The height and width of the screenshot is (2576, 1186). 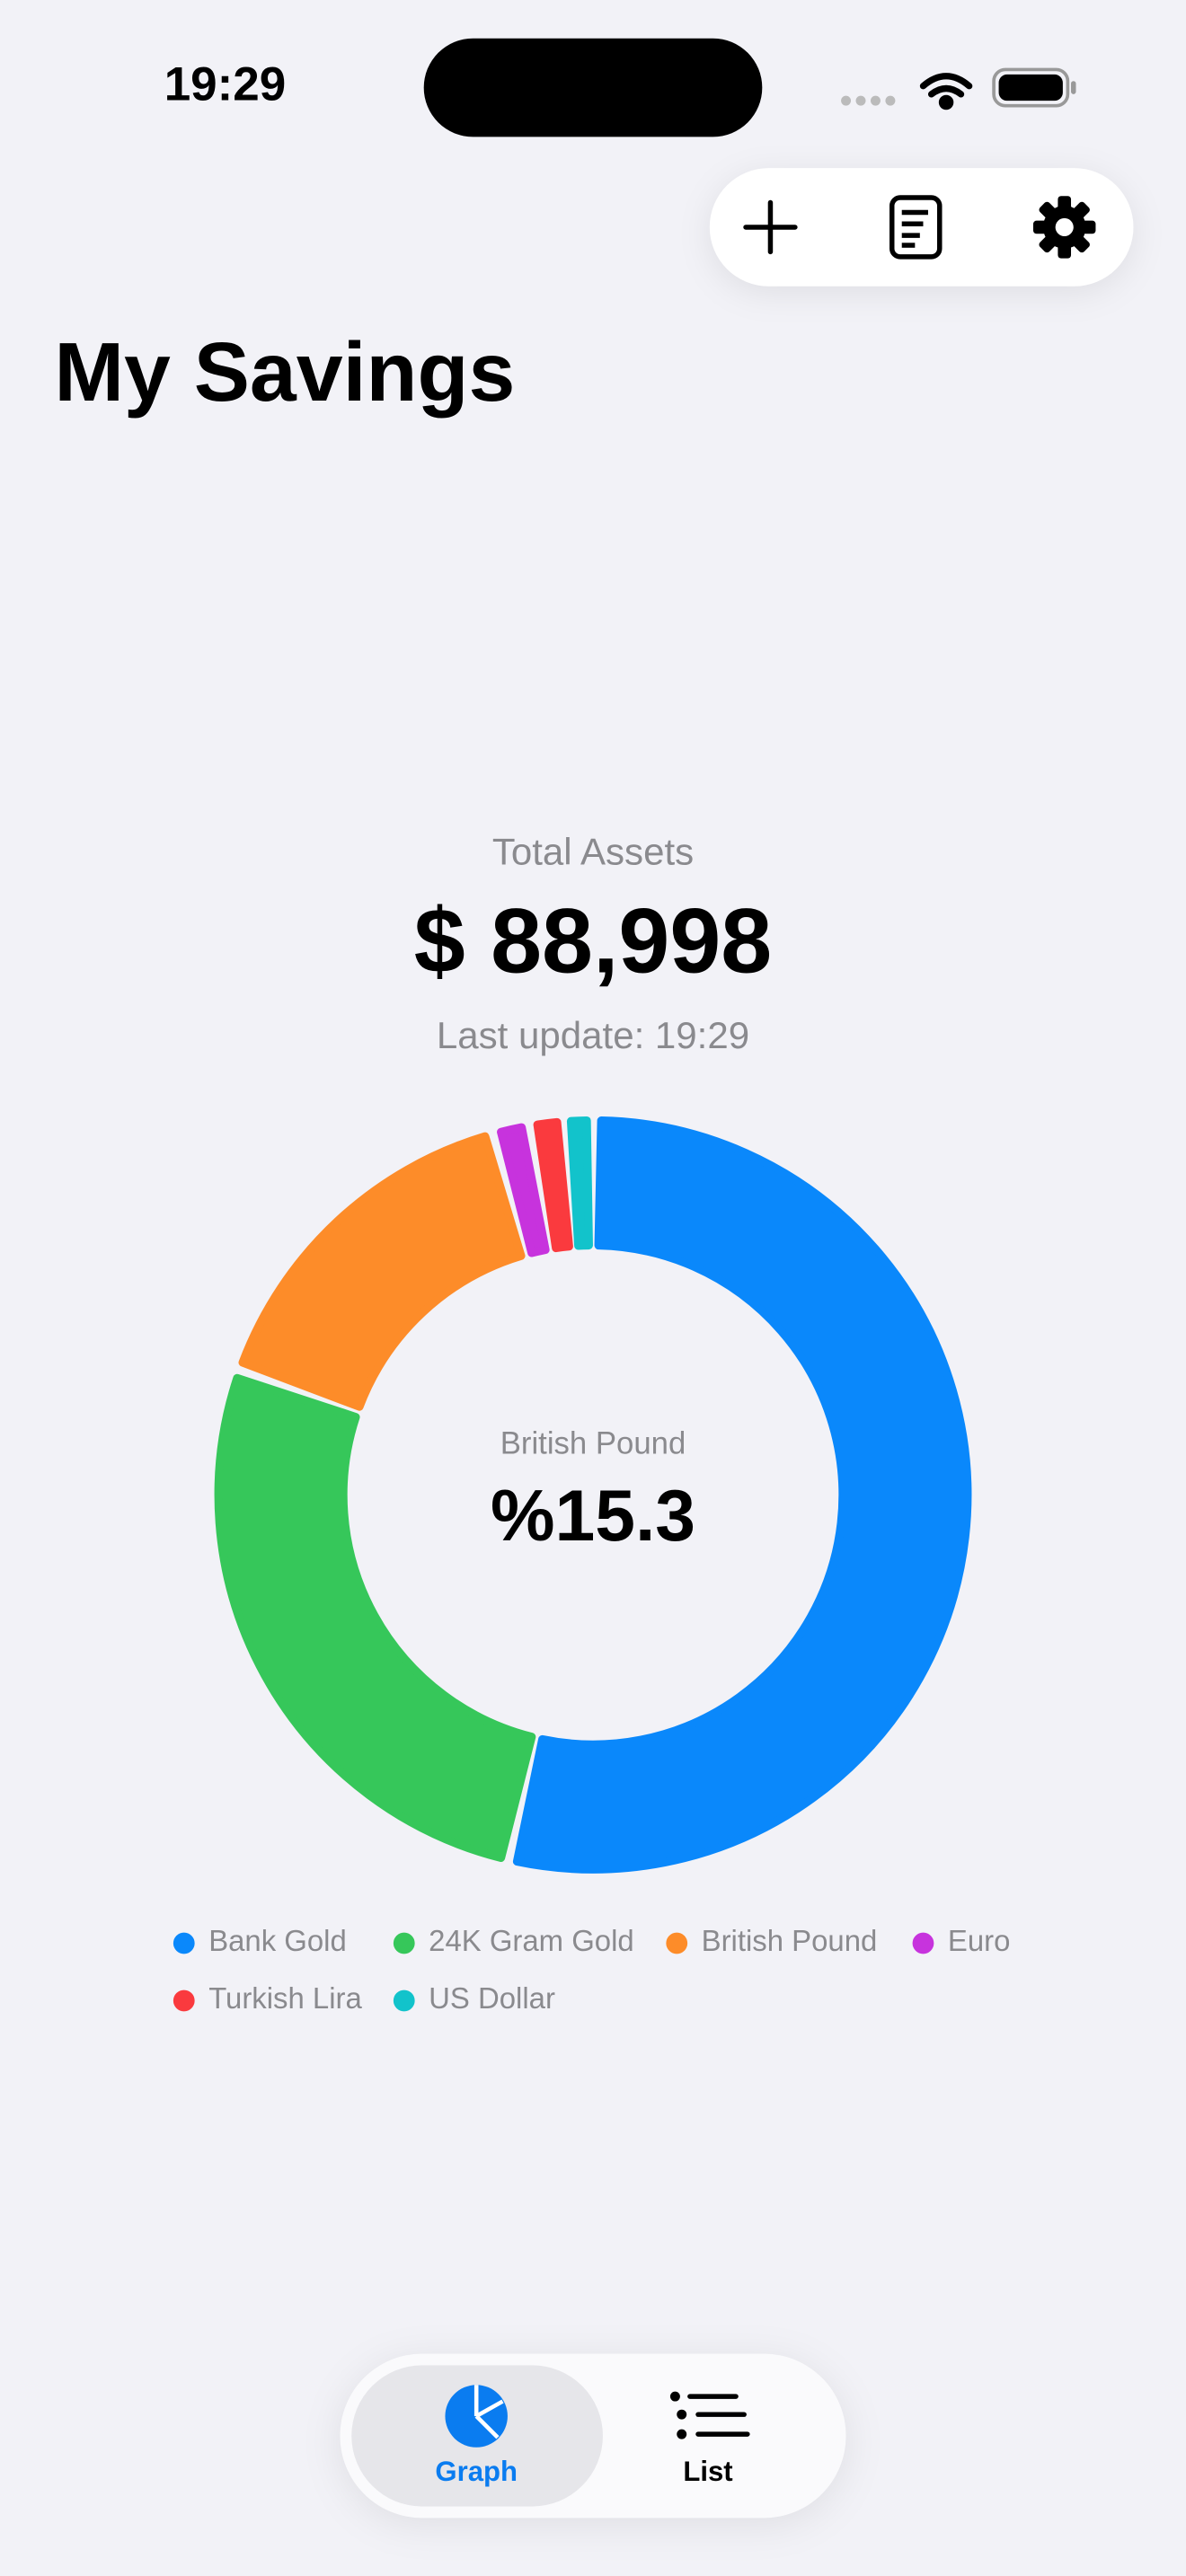 What do you see at coordinates (225, 84) in the screenshot?
I see `status-time: 19:29` at bounding box center [225, 84].